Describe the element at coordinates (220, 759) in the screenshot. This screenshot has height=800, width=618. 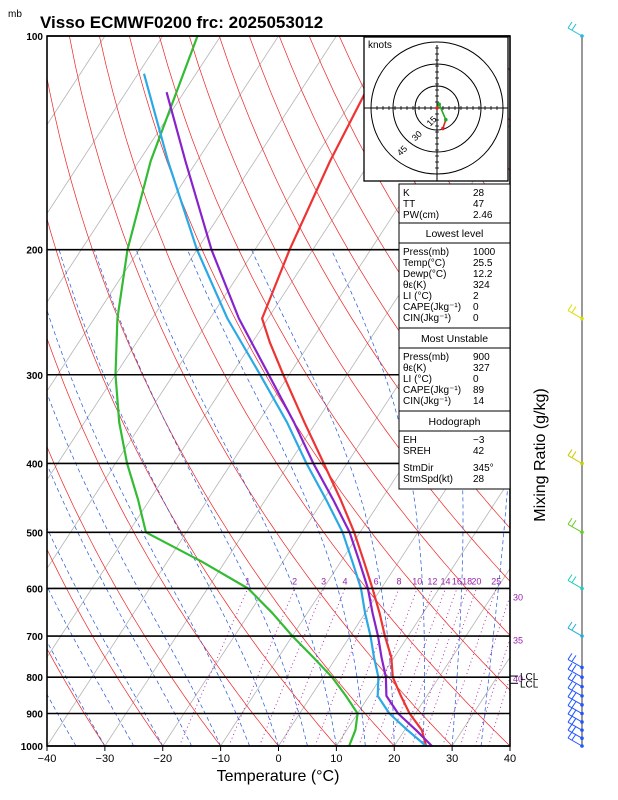
I see `x-tick-label: −10` at that location.